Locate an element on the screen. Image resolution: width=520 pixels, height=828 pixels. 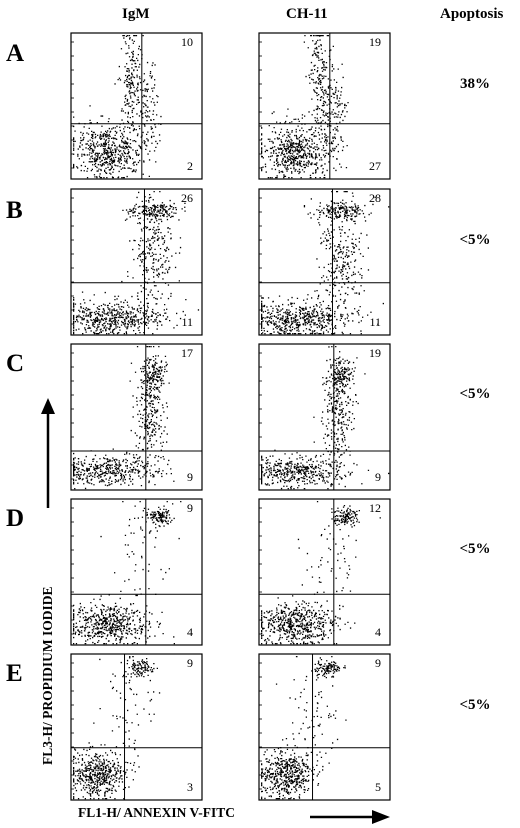
scatter-a-ch11 is located at coordinates (324, 106).